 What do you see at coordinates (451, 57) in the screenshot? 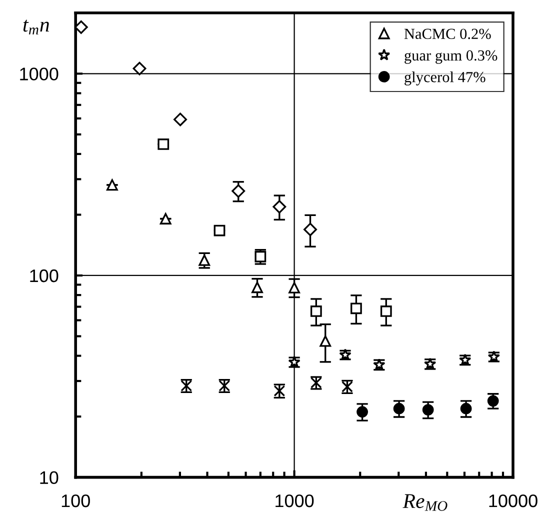
I see `legend-label: guar gum 0.3%` at bounding box center [451, 57].